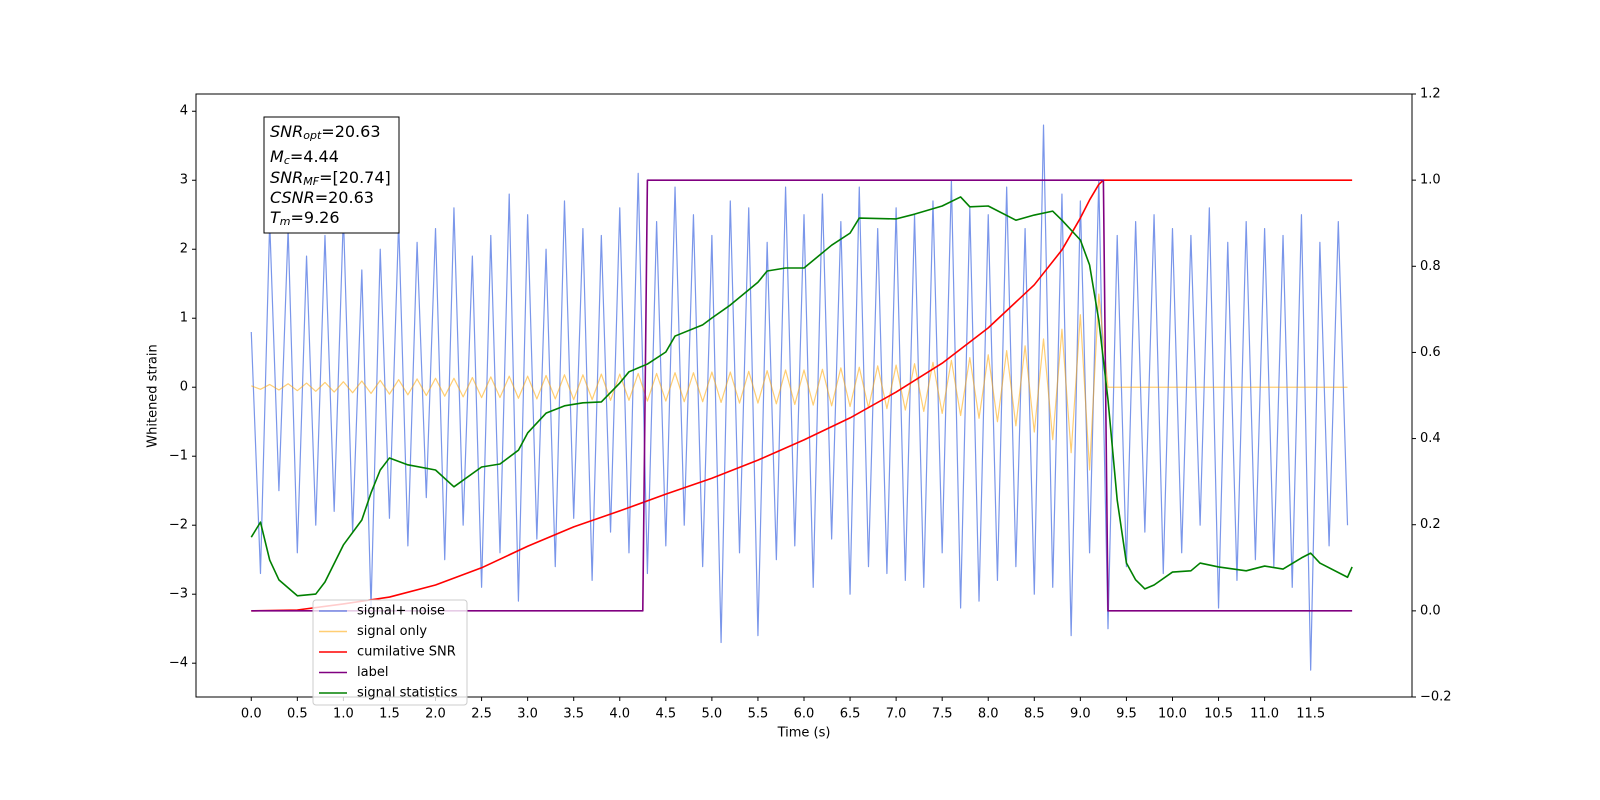  I want to click on annotation: SNRMF=[20.74], so click(330, 178).